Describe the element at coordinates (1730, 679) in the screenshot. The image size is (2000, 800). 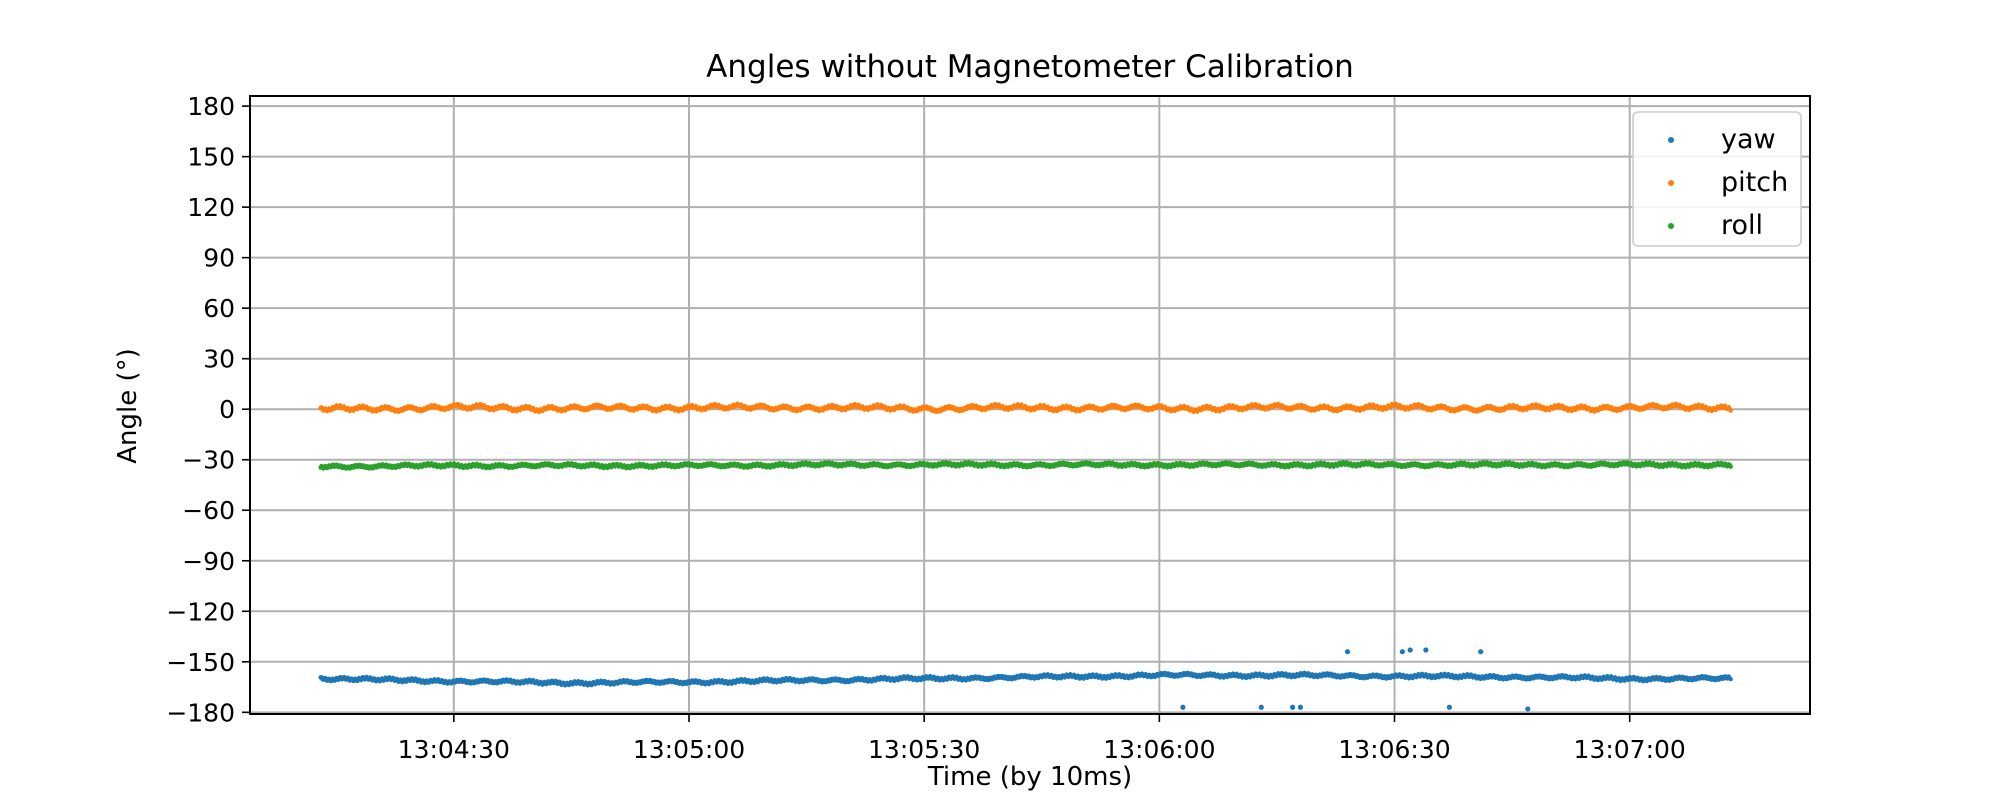
I see `yaw-point` at that location.